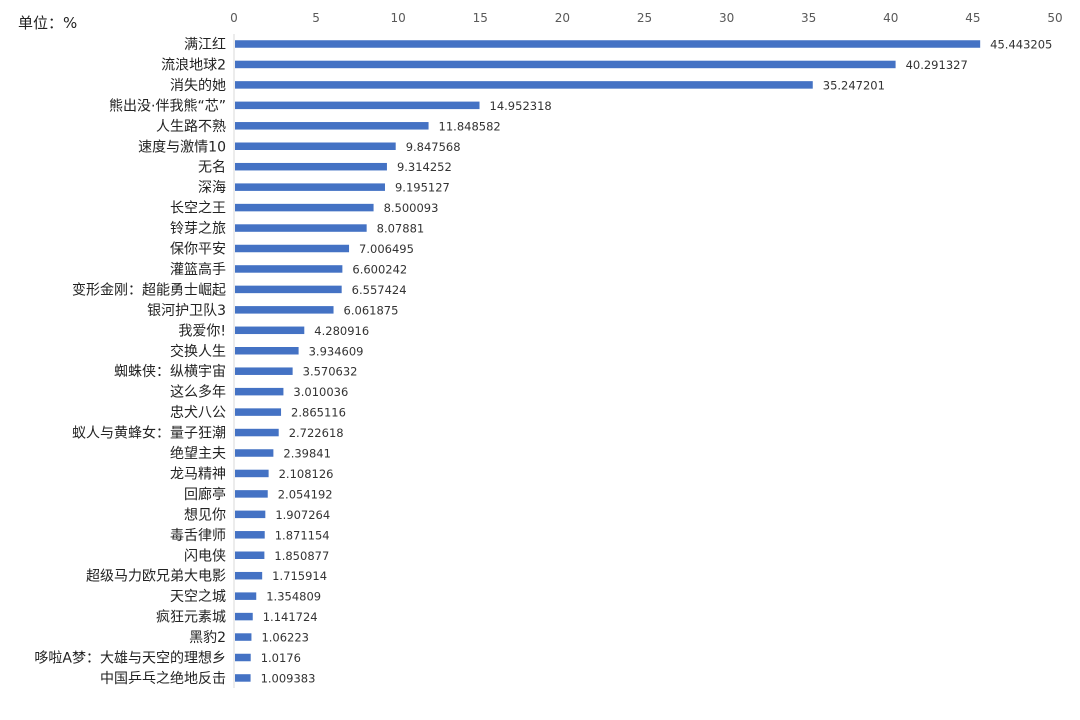 The width and height of the screenshot is (1080, 720). What do you see at coordinates (336, 351) in the screenshot?
I see `data-label: 3.934609` at bounding box center [336, 351].